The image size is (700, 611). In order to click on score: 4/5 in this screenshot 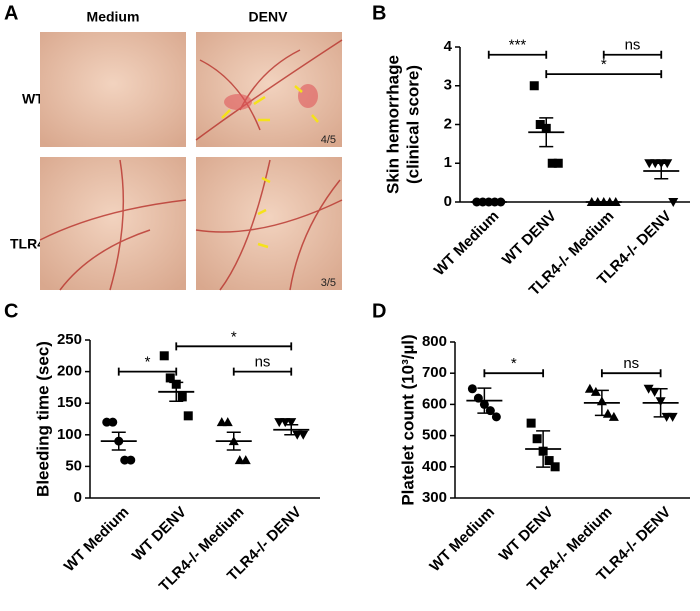, I will do `click(328, 140)`.